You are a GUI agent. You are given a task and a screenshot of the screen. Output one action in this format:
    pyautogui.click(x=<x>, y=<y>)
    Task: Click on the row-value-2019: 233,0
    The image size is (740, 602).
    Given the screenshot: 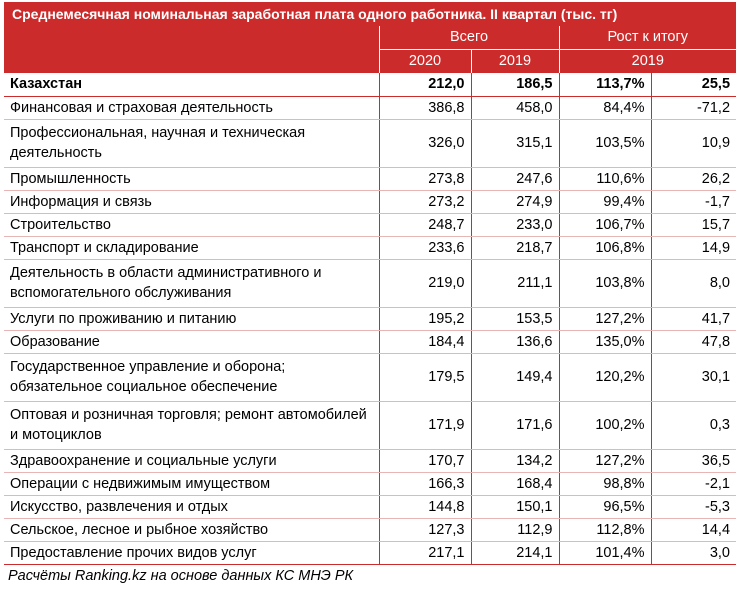 What is the action you would take?
    pyautogui.click(x=514, y=225)
    